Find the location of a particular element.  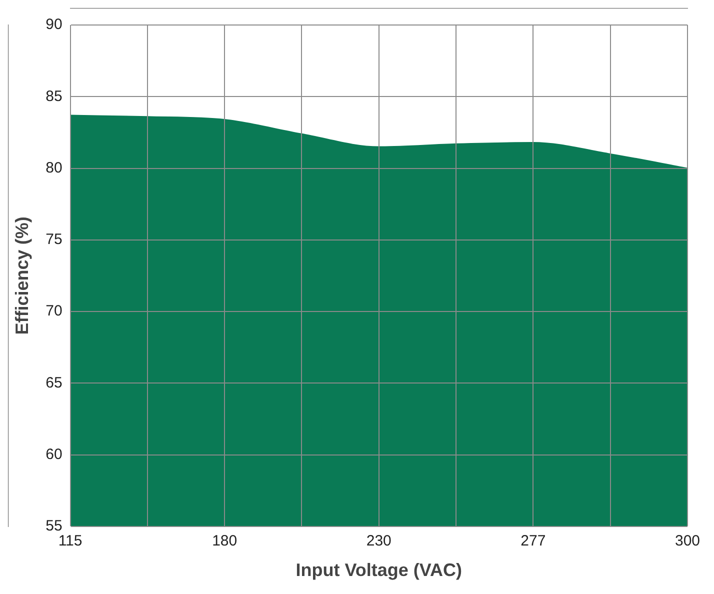

x-tick-label: 115 is located at coordinates (70, 541).